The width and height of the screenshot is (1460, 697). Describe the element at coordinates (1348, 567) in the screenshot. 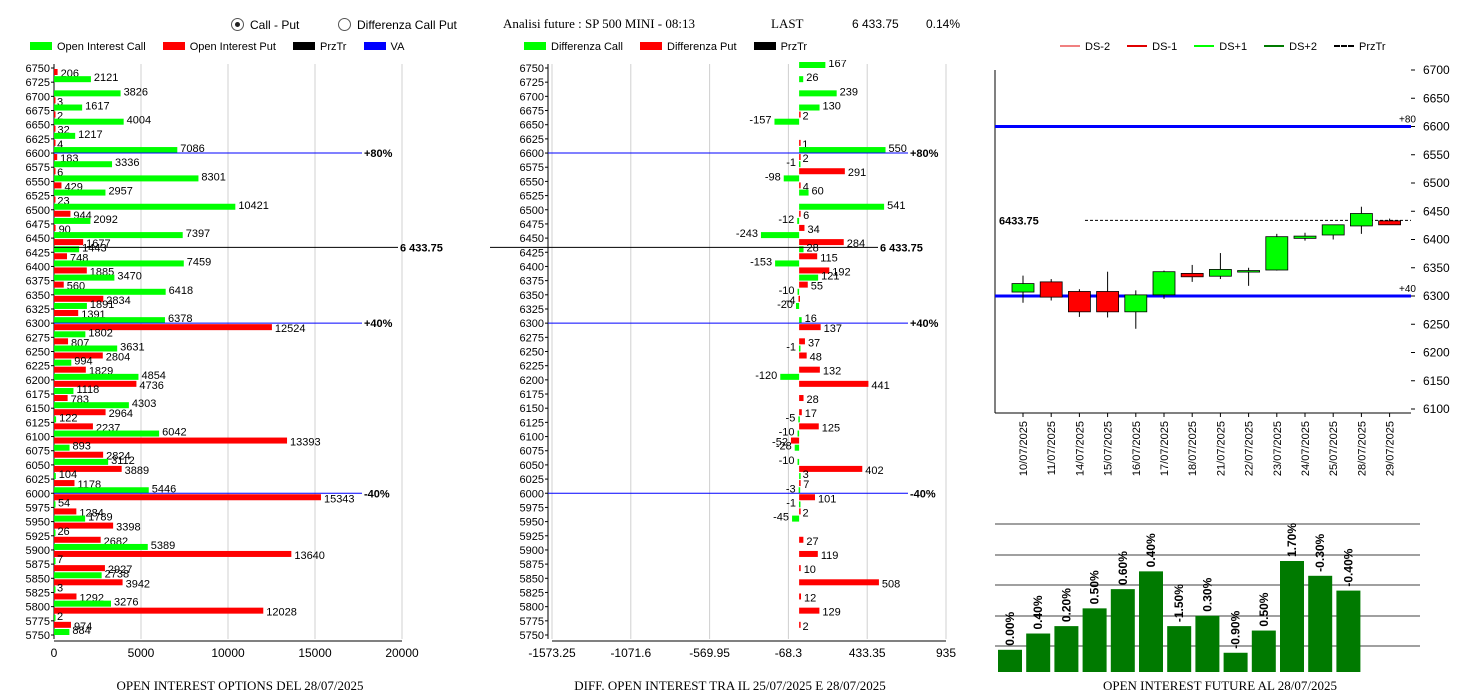

I see `oi-bar-label: -0.40%` at that location.